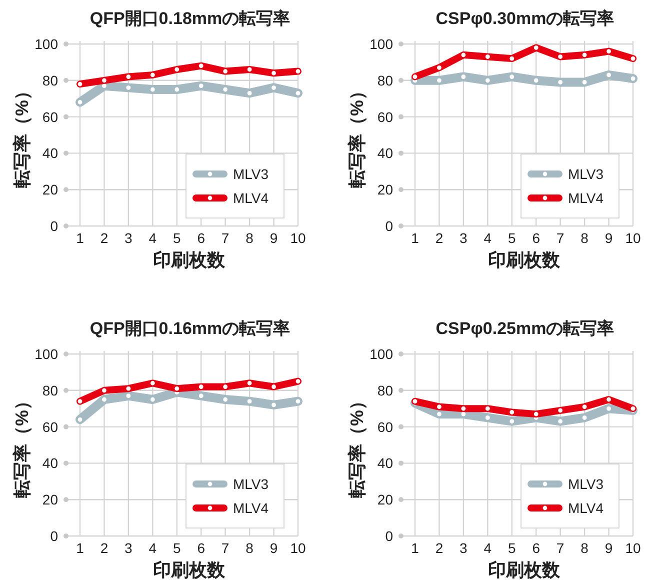  Describe the element at coordinates (525, 328) in the screenshot. I see `chart-title: CSPφ0.25mmの転写率` at that location.